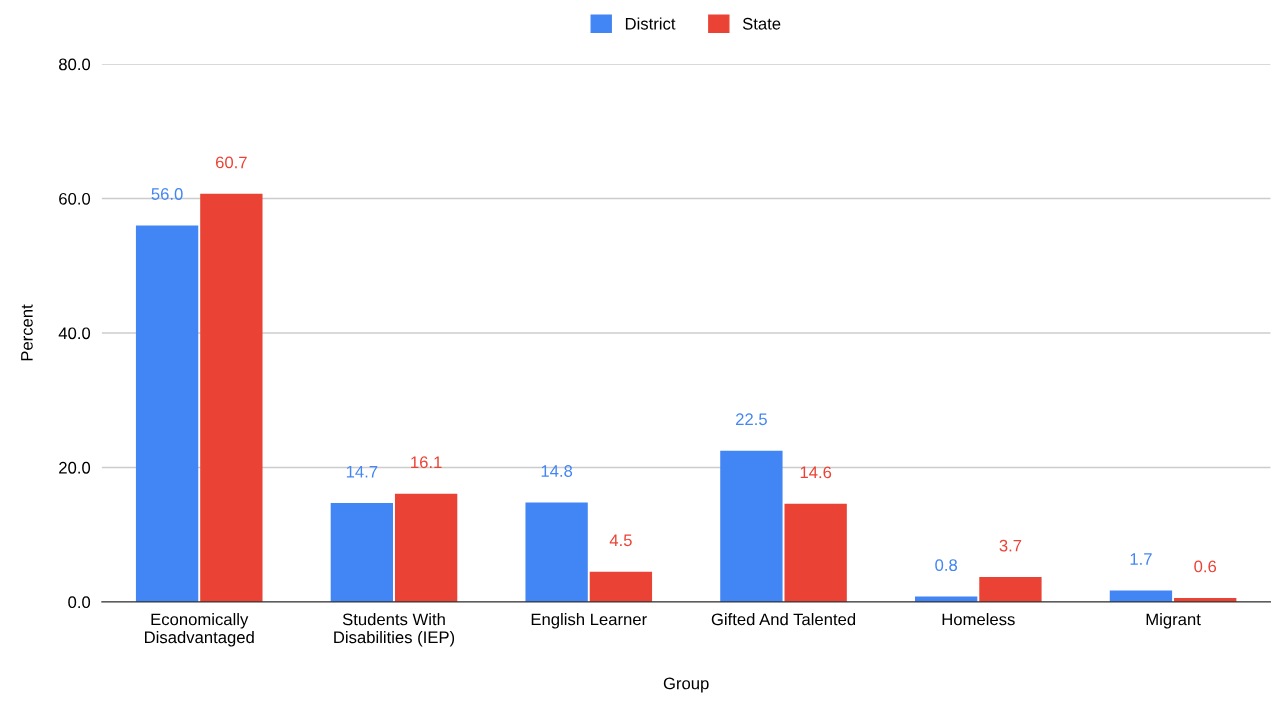 The height and width of the screenshot is (704, 1273). Describe the element at coordinates (74, 333) in the screenshot. I see `y-tick-label: 40.0` at that location.